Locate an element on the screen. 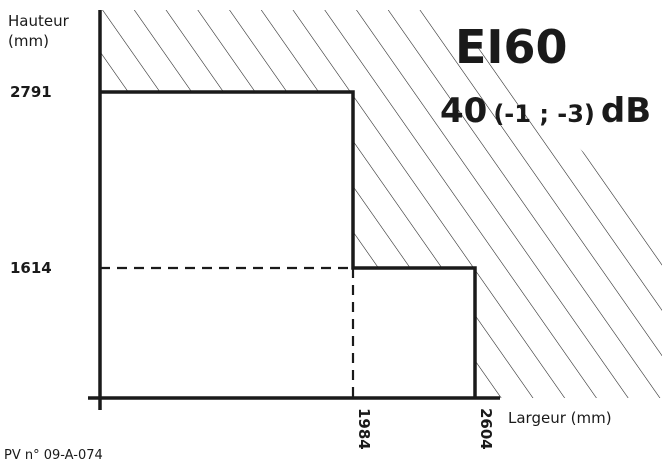 The width and height of the screenshot is (662, 461). x-tick-1984: 1984 is located at coordinates (364, 429).